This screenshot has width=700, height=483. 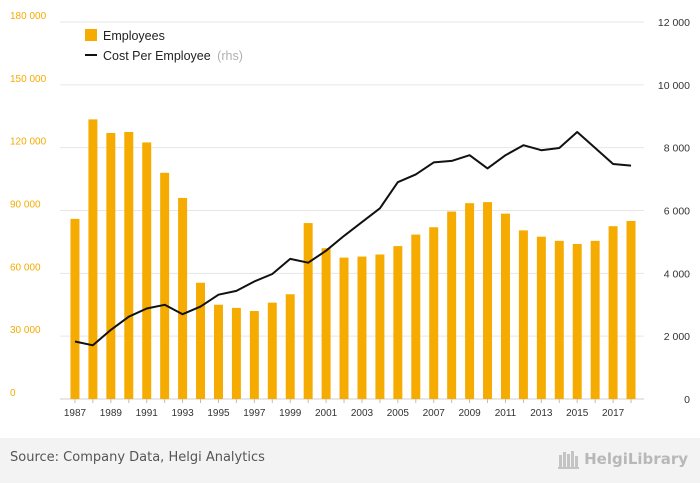 I want to click on bar-2013, so click(x=541, y=317).